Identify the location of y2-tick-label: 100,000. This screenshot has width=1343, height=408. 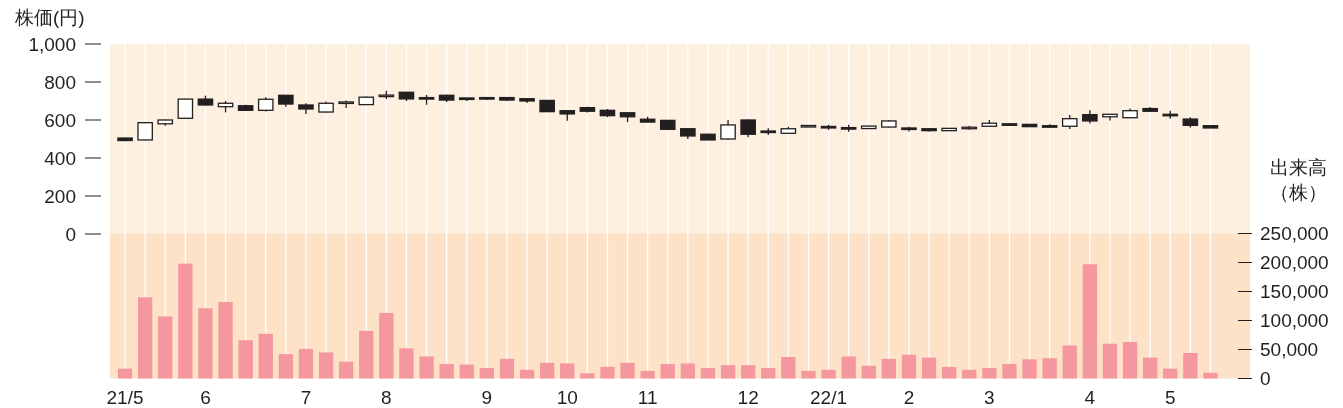
(1294, 321).